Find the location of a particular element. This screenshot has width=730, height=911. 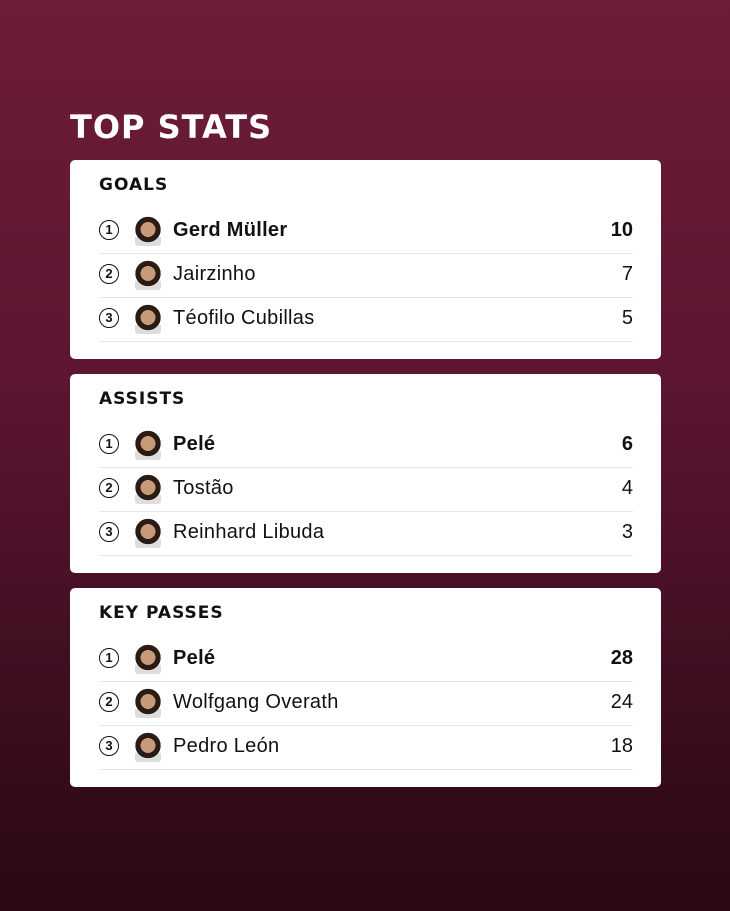

player-row: 2 Tostão 4 is located at coordinates (366, 489).